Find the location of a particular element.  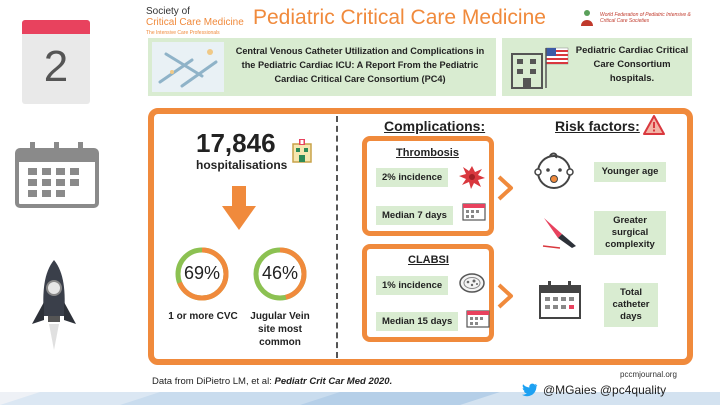

jugular-caption: Jugular Vein site most common is located at coordinates (280, 329).